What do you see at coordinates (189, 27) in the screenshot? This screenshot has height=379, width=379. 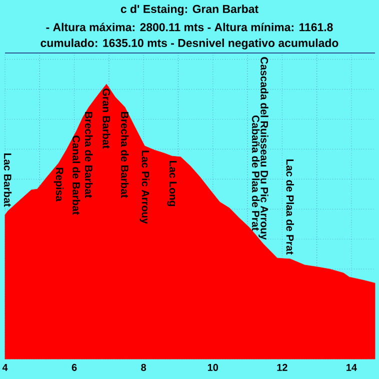 I see `chart-subtitle: - Altura máxima: 2800.11 mts - Altura mínima: 1161.8` at bounding box center [189, 27].